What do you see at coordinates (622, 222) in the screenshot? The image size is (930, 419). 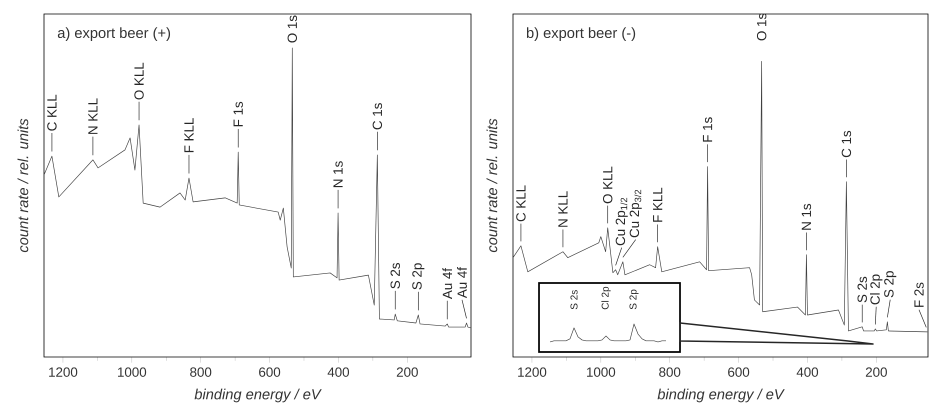 I see `annotation: Cu 2p$_{1/2}$` at bounding box center [622, 222].